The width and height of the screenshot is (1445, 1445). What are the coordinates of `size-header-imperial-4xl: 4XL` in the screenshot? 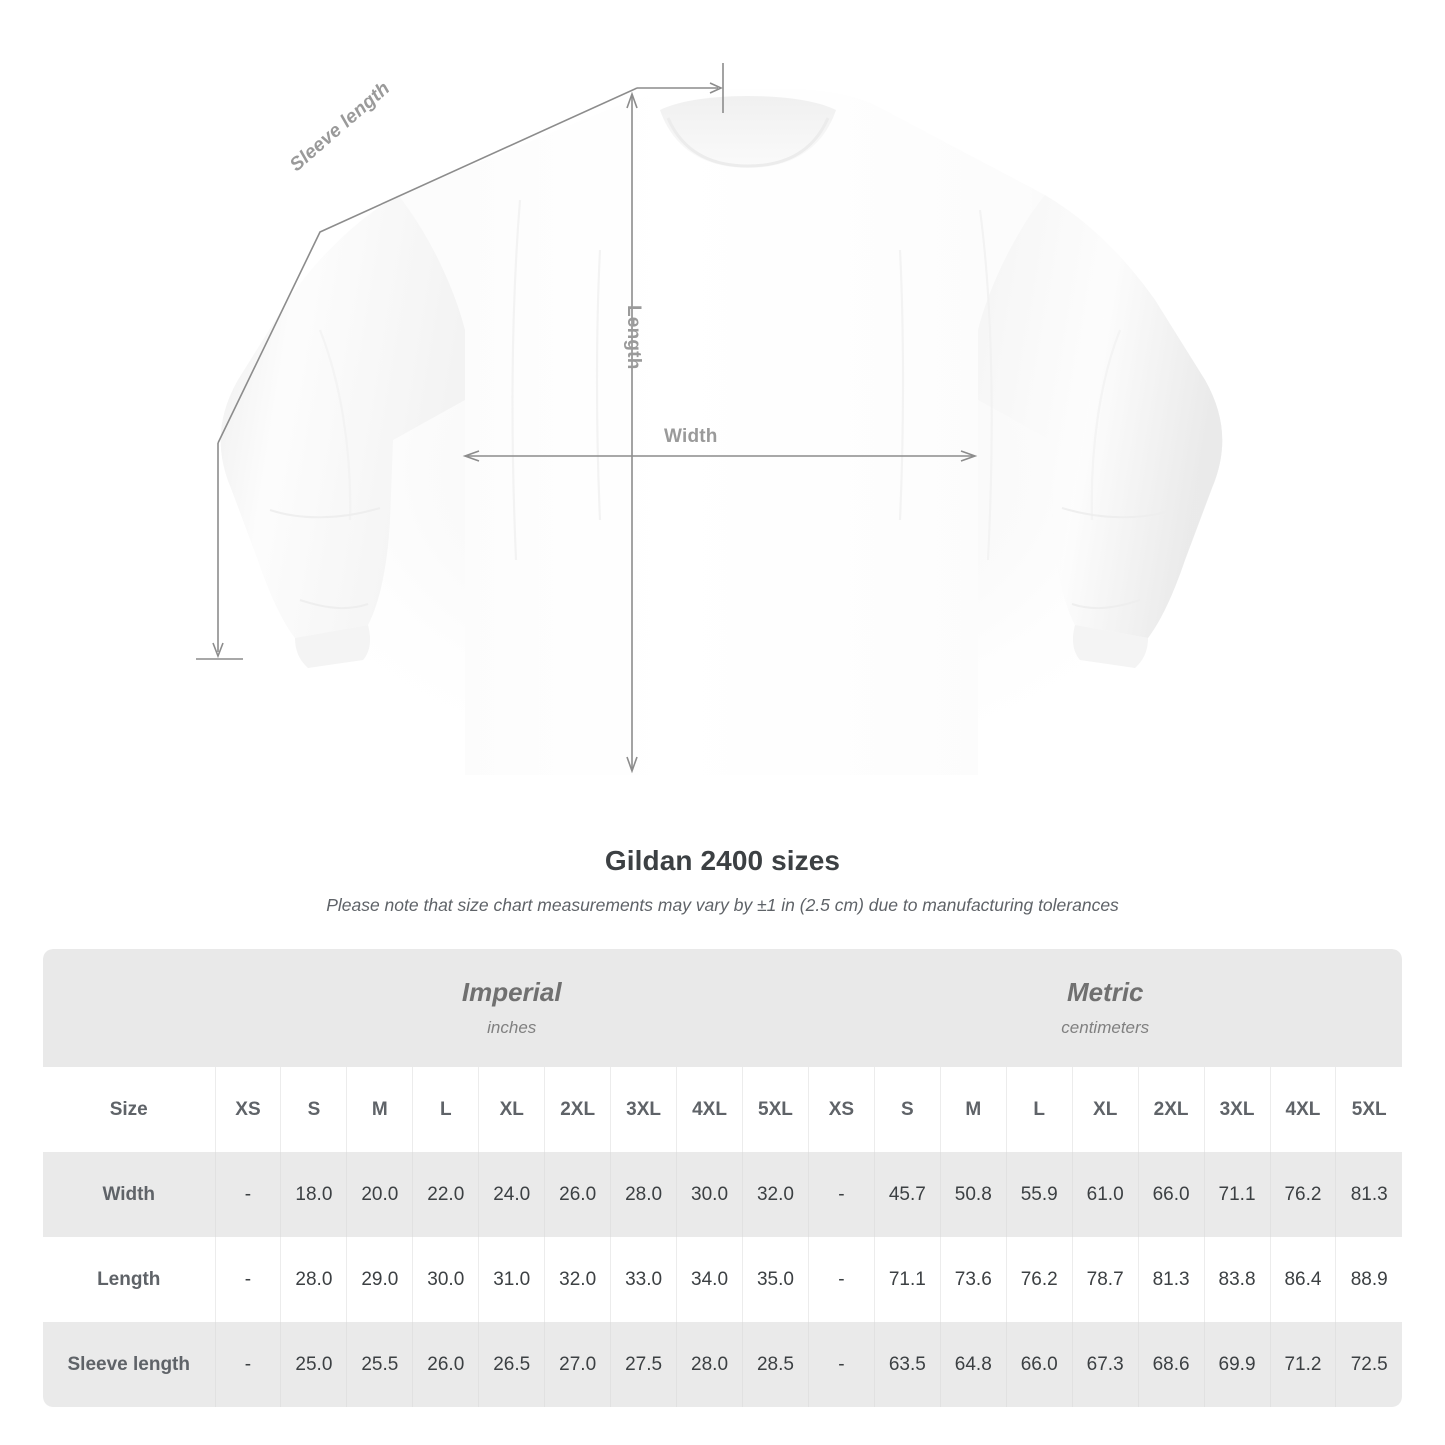 It's located at (709, 1109).